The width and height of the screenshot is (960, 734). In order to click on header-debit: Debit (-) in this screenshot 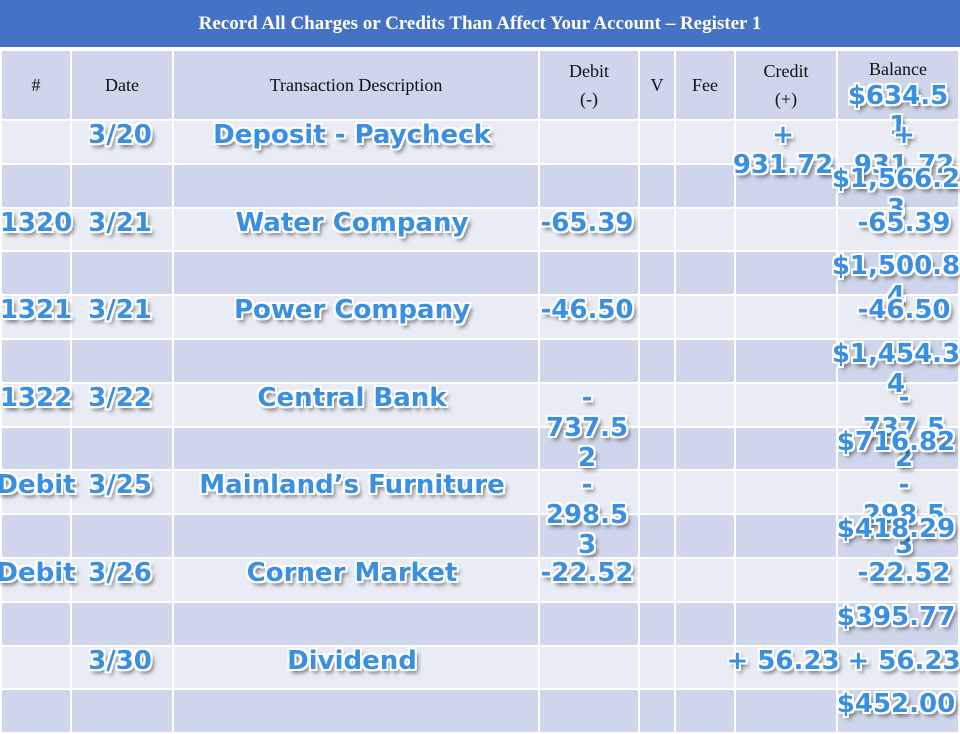, I will do `click(589, 85)`.